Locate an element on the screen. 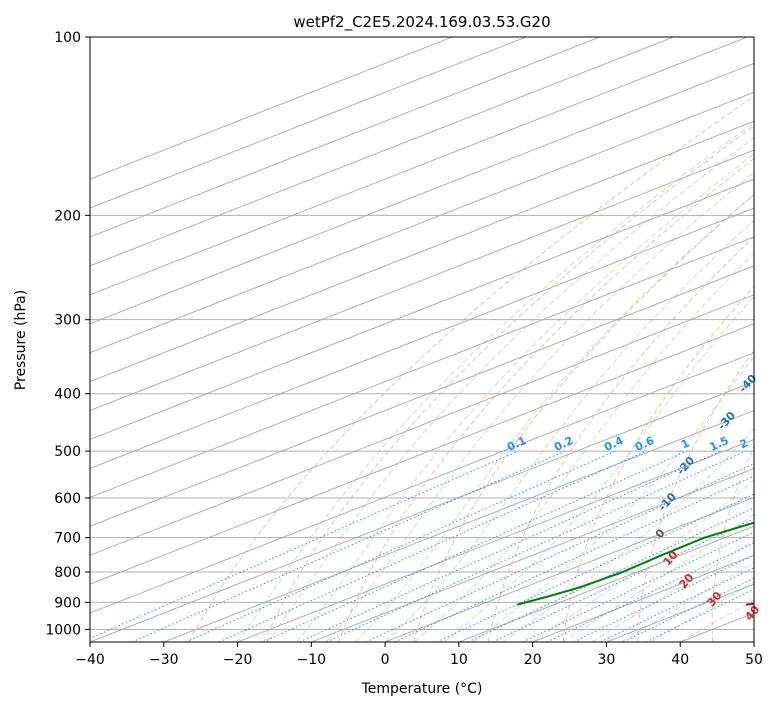  x-tick-label: 10 is located at coordinates (459, 660).